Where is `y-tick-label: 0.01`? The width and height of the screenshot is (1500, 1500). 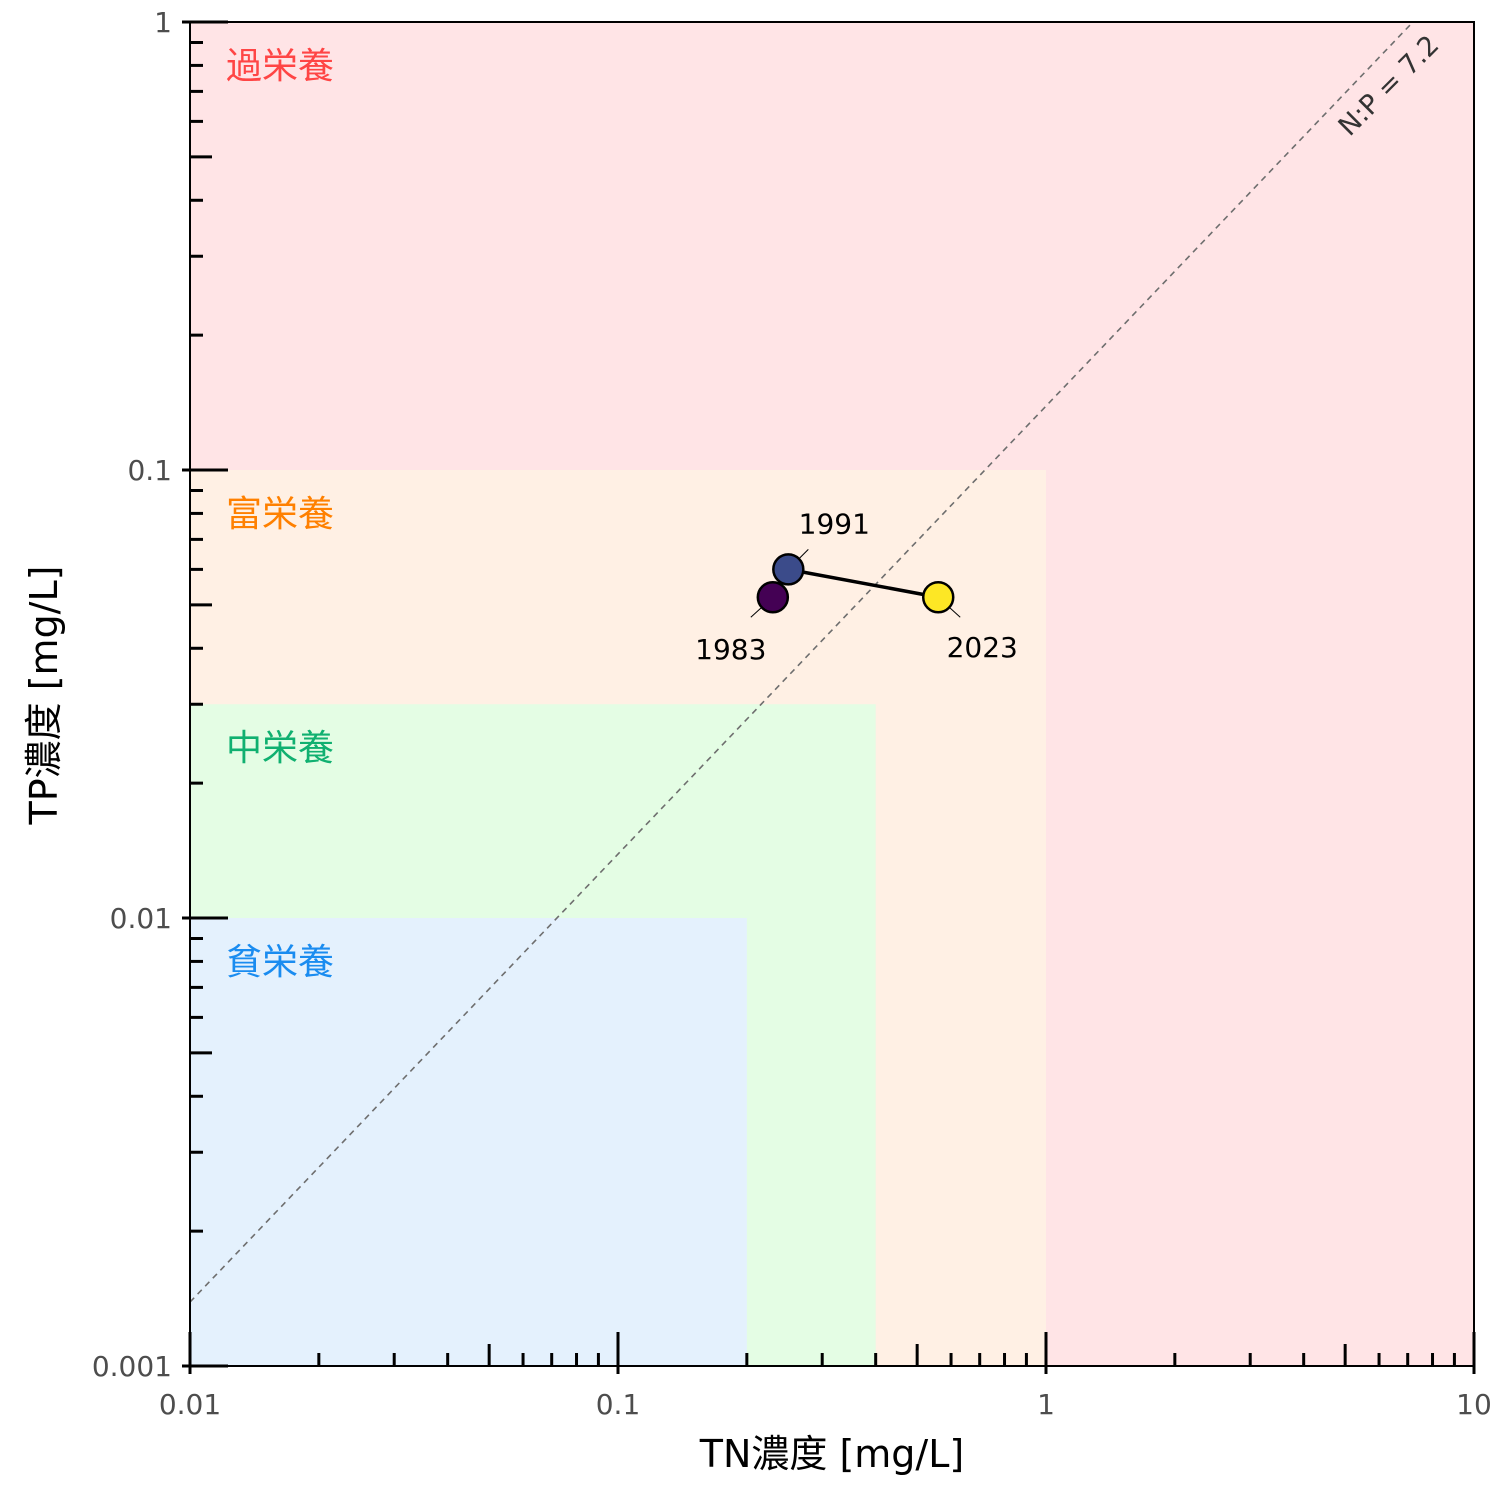 y-tick-label: 0.01 is located at coordinates (141, 918).